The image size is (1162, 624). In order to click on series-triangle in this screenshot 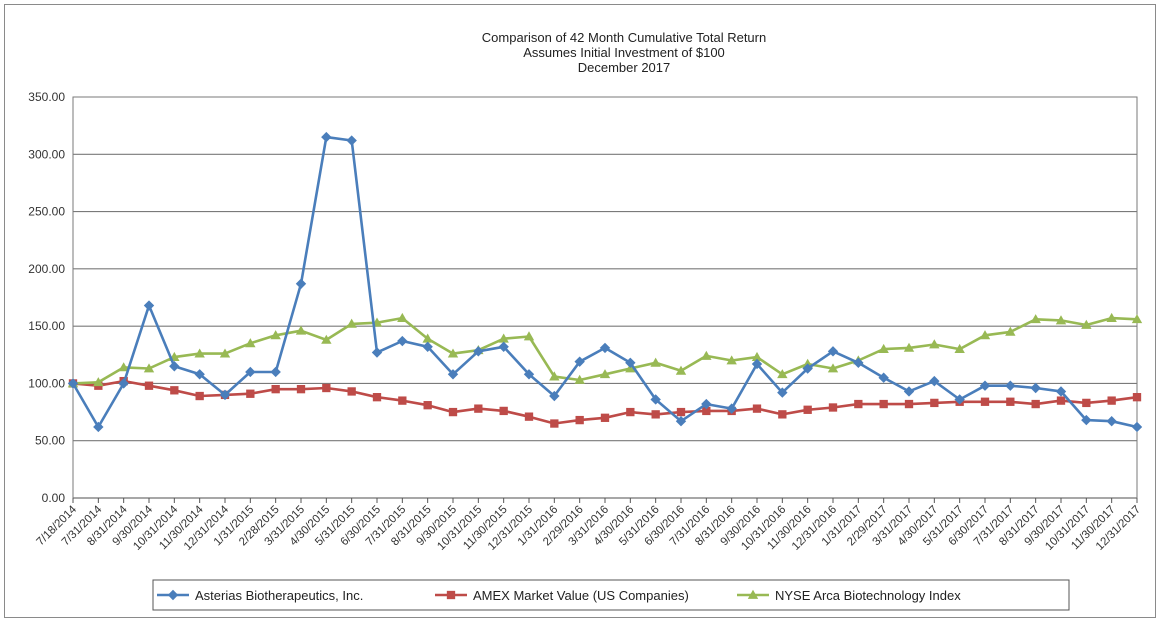, I will do `click(605, 350)`.